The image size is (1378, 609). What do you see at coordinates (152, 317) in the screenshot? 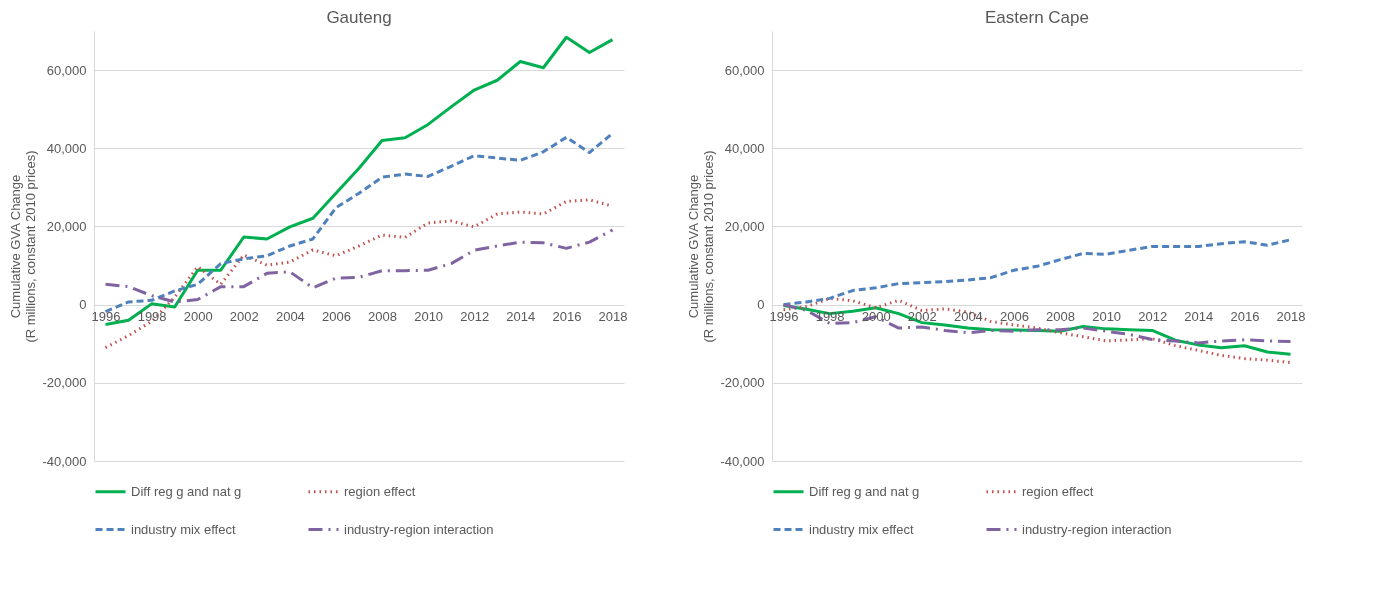
I see `x-tick-label: 1998` at bounding box center [152, 317].